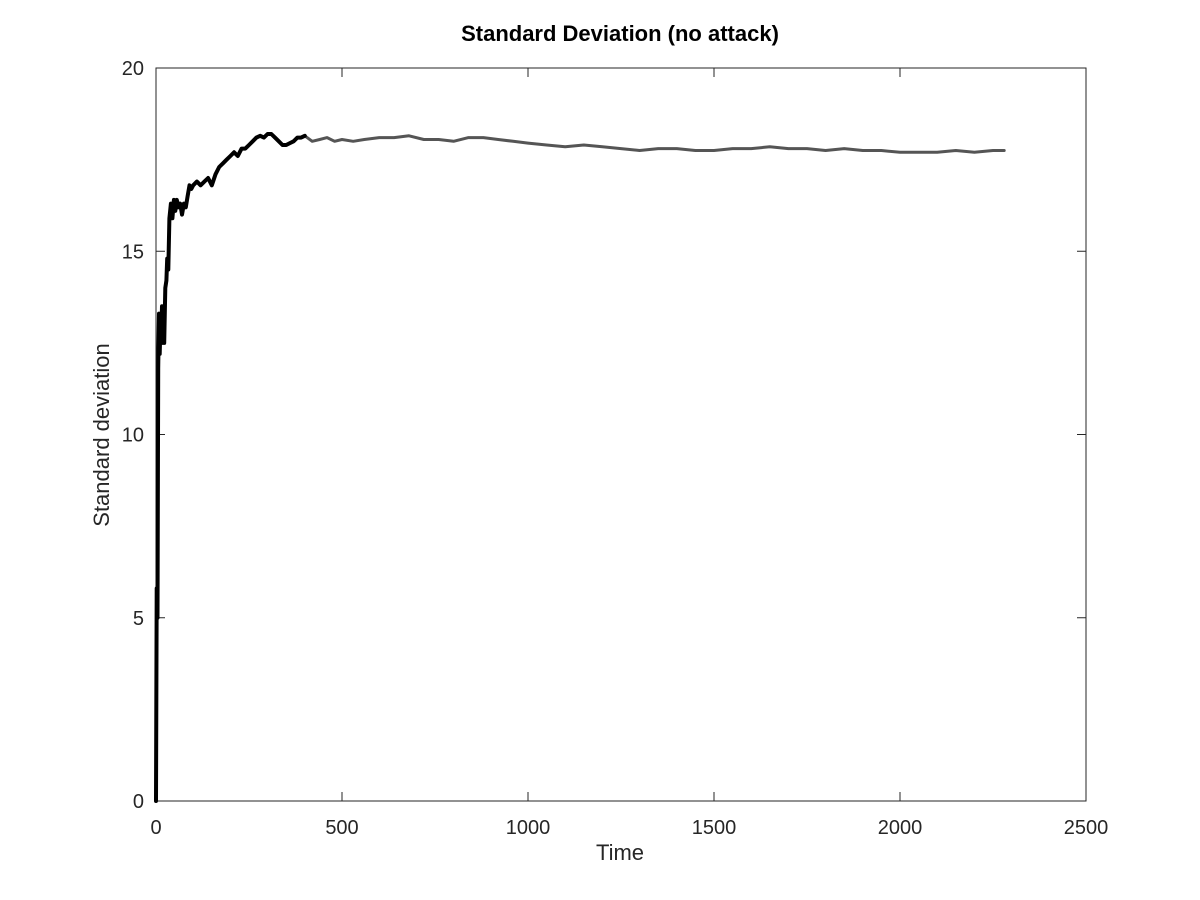  I want to click on y-tick-label: 10, so click(133, 436).